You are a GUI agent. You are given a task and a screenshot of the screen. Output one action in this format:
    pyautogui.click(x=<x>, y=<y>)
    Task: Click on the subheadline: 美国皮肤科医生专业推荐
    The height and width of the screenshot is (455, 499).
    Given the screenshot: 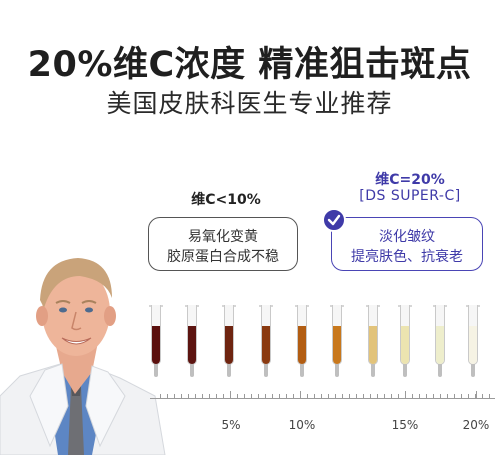 What is the action you would take?
    pyautogui.click(x=249, y=103)
    